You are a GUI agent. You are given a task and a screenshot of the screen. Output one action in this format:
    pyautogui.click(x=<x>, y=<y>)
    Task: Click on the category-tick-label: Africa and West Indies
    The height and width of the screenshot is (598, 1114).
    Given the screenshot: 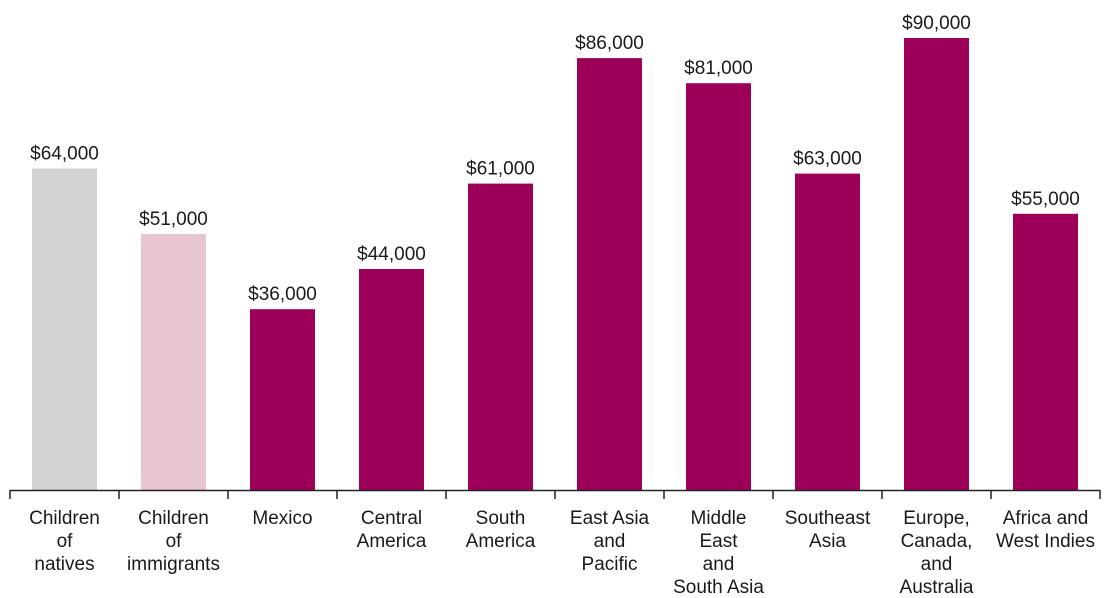 What is the action you would take?
    pyautogui.click(x=1045, y=530)
    